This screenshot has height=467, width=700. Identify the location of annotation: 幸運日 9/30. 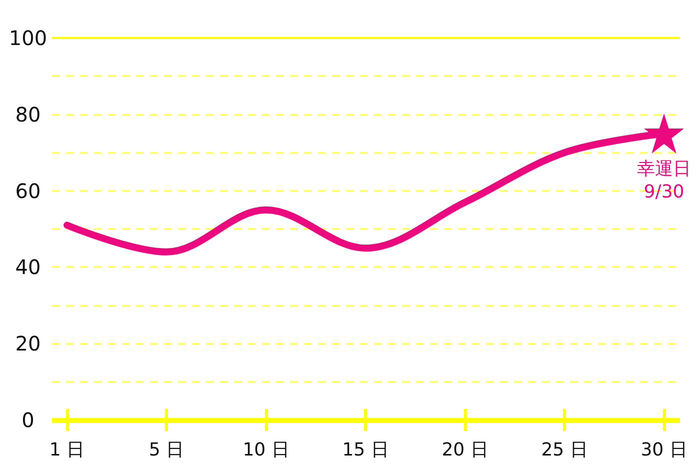
(664, 180).